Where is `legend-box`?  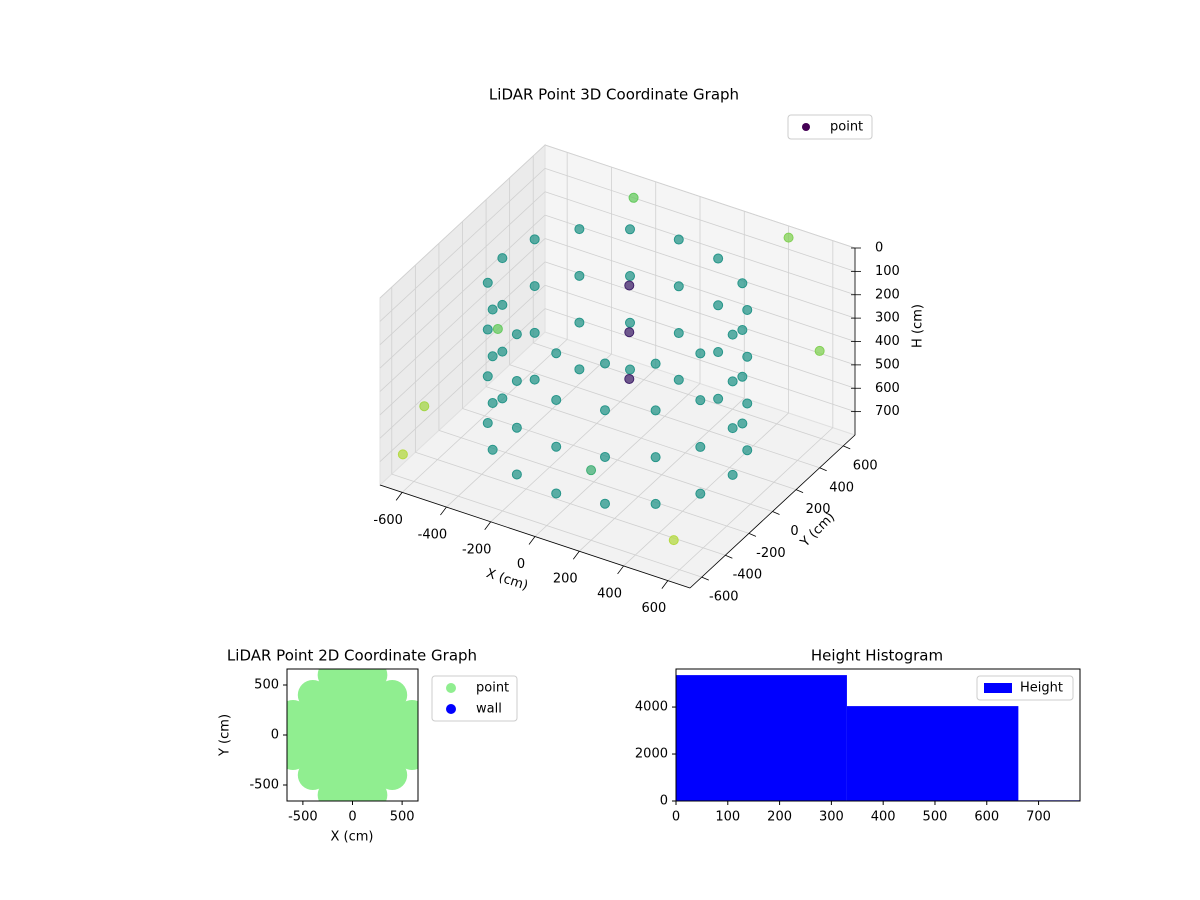 legend-box is located at coordinates (830, 127).